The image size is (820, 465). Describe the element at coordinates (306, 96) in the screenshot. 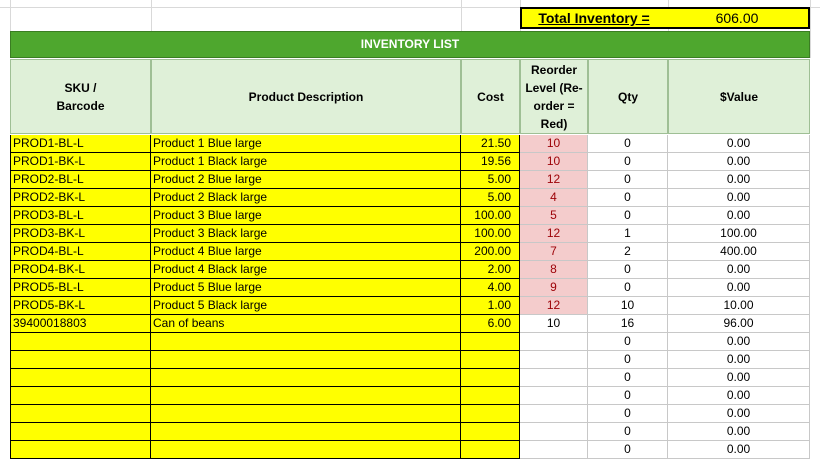

I see `header-description: Product Description` at that location.